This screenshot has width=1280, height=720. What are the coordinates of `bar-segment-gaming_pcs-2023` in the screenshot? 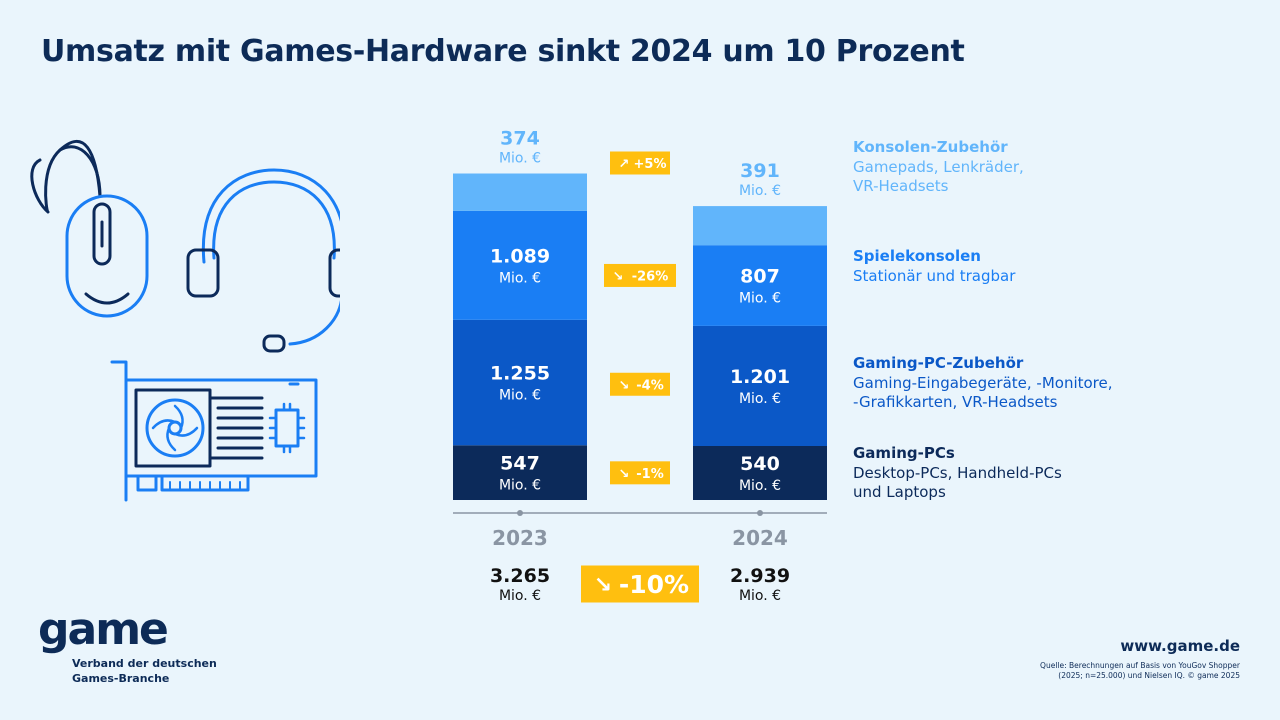 It's located at (520, 472).